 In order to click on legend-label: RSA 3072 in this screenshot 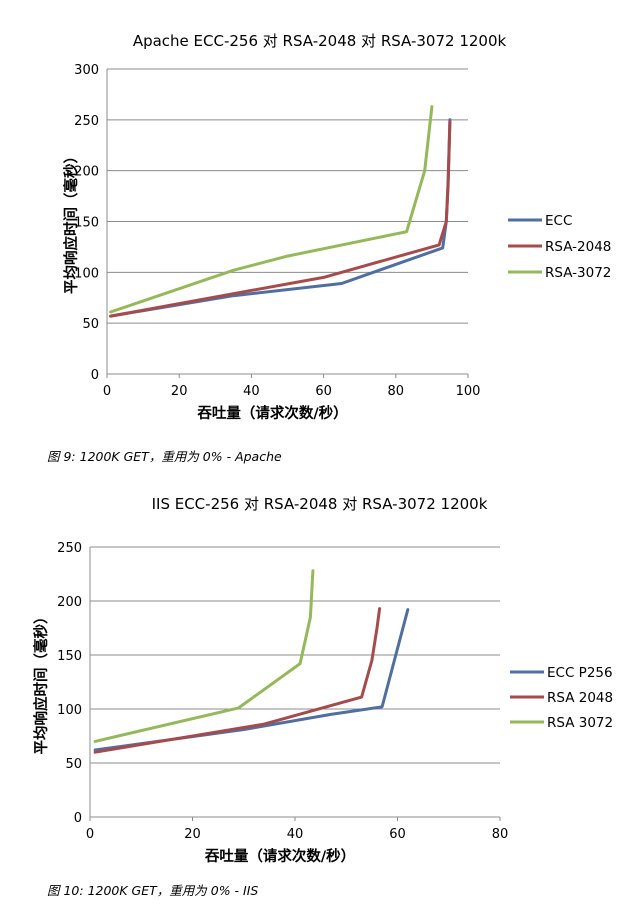, I will do `click(580, 723)`.